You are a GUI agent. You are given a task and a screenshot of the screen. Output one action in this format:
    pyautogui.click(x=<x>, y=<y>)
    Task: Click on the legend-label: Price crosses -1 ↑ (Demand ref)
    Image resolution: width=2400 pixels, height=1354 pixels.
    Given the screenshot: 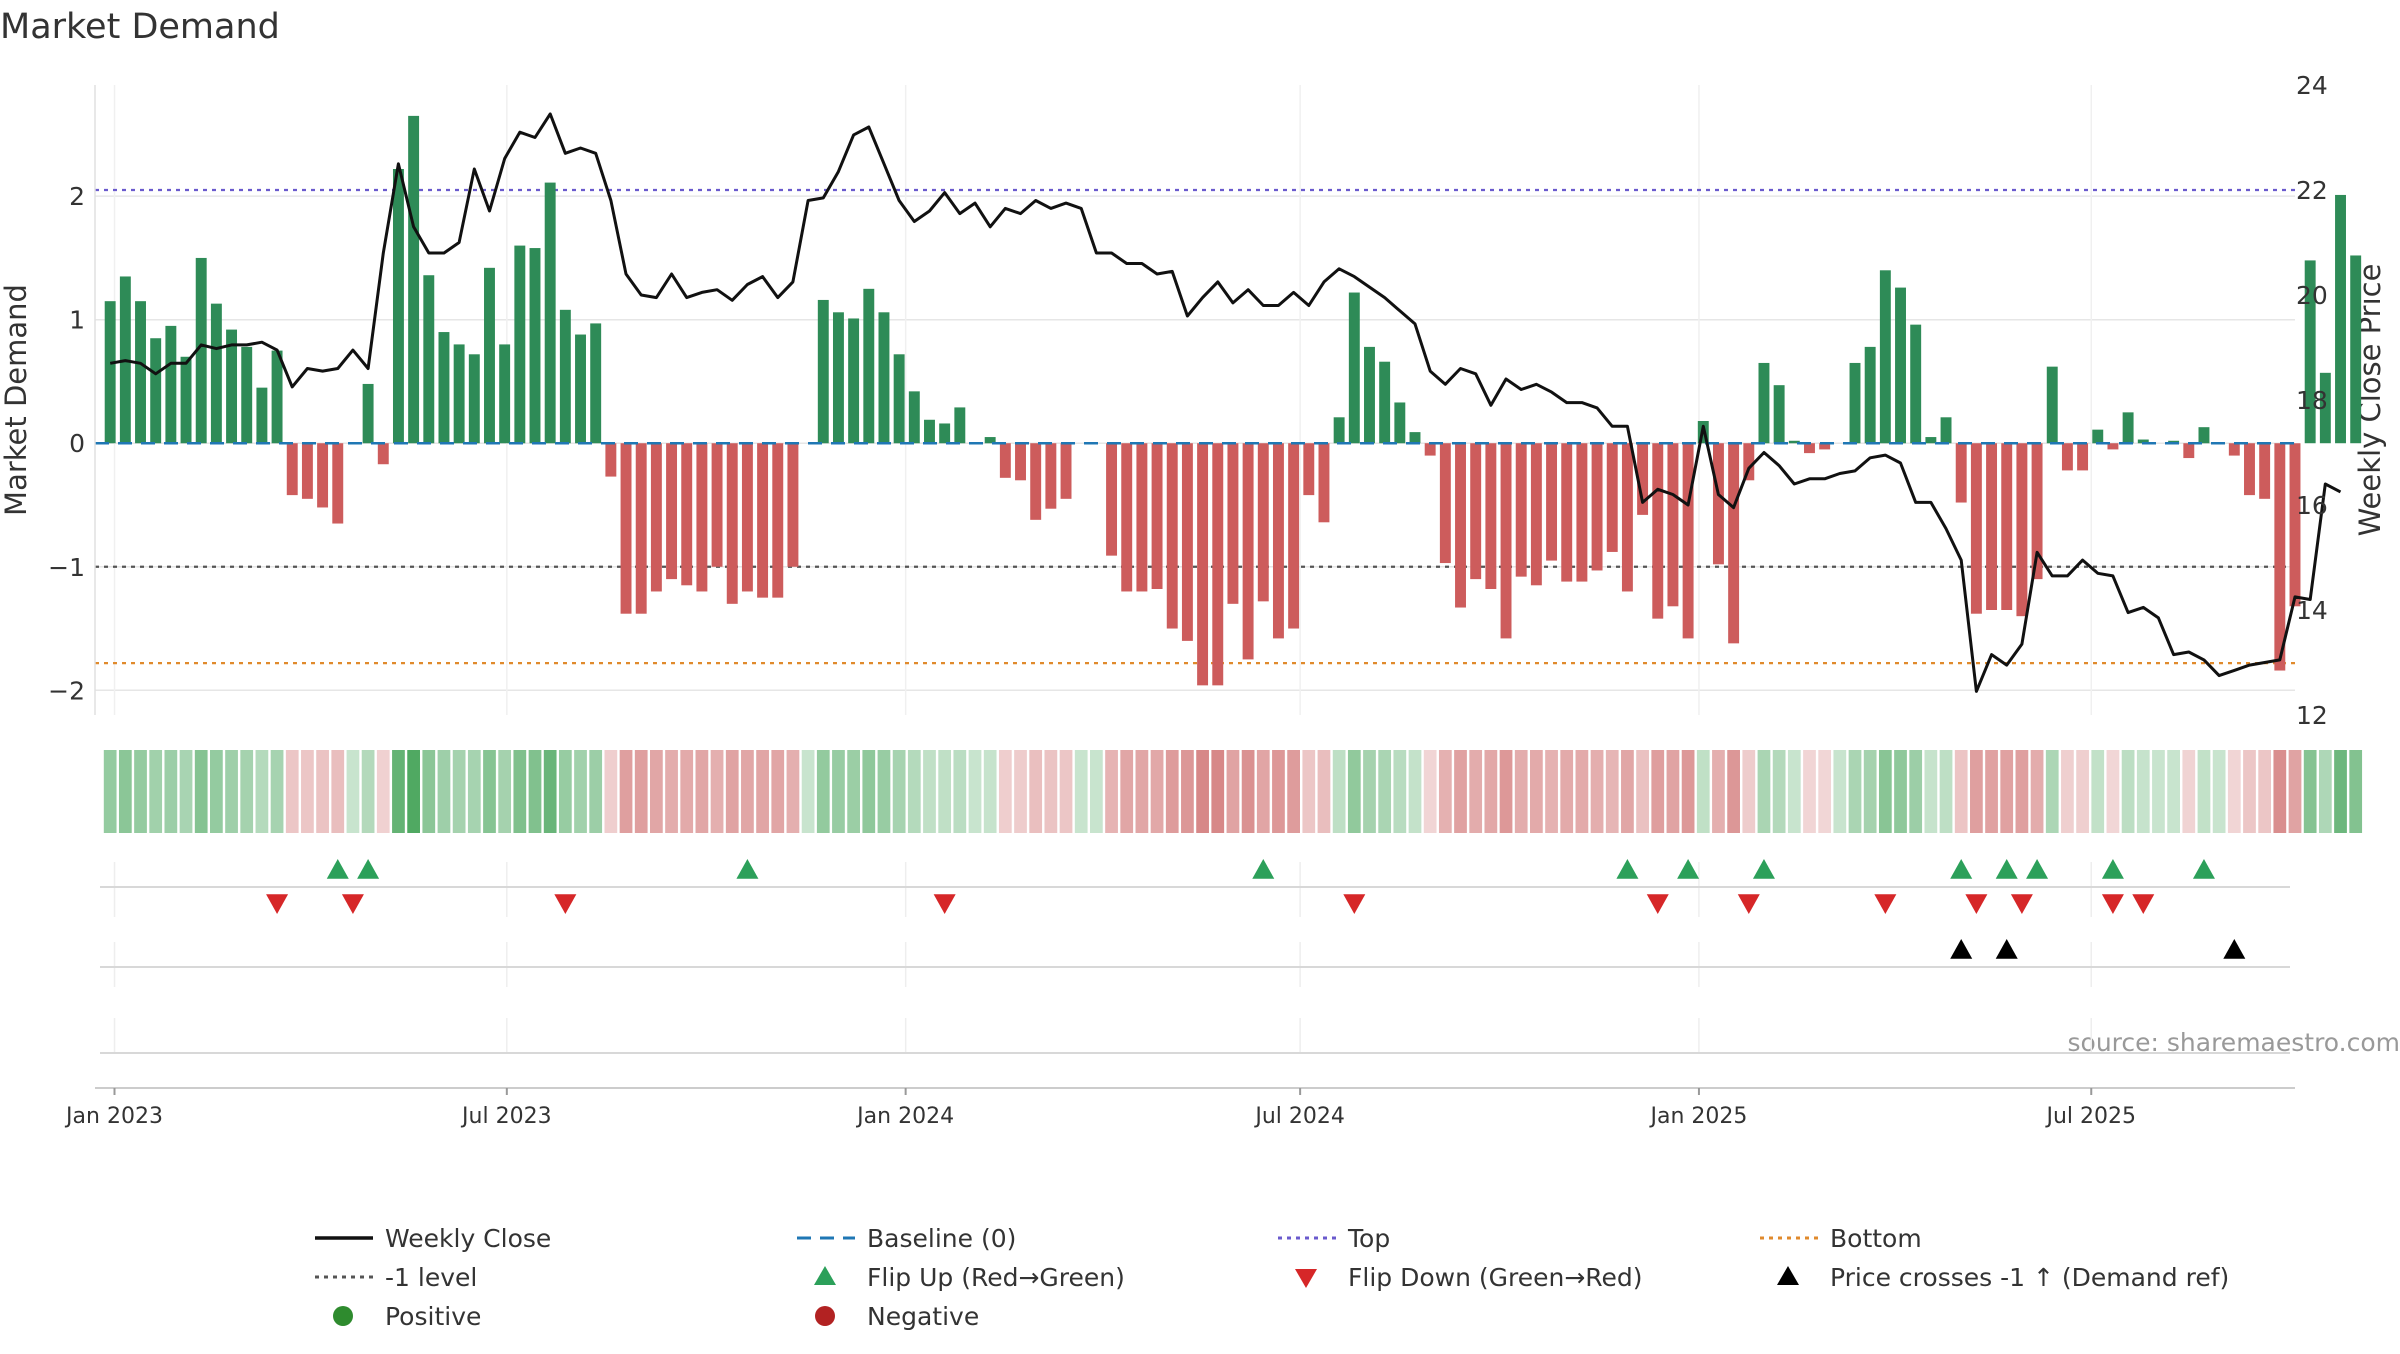 What is the action you would take?
    pyautogui.click(x=2029, y=1277)
    